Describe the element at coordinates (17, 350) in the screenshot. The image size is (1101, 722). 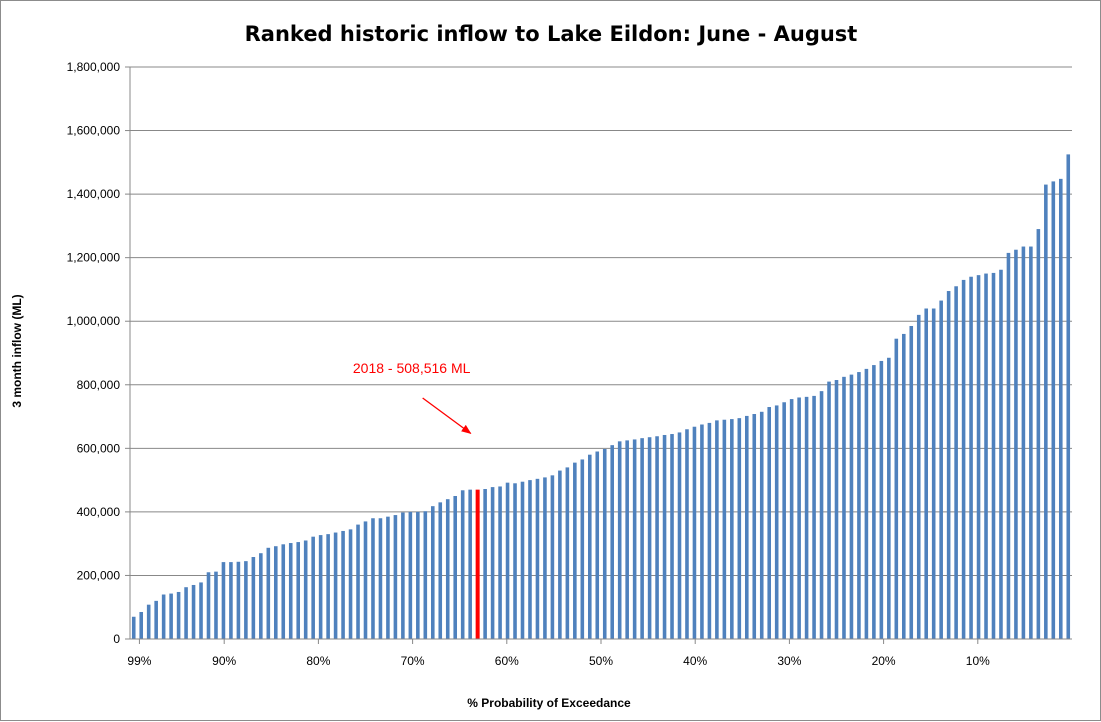
I see `y-axis-label: 3 month inflow (ML)` at that location.